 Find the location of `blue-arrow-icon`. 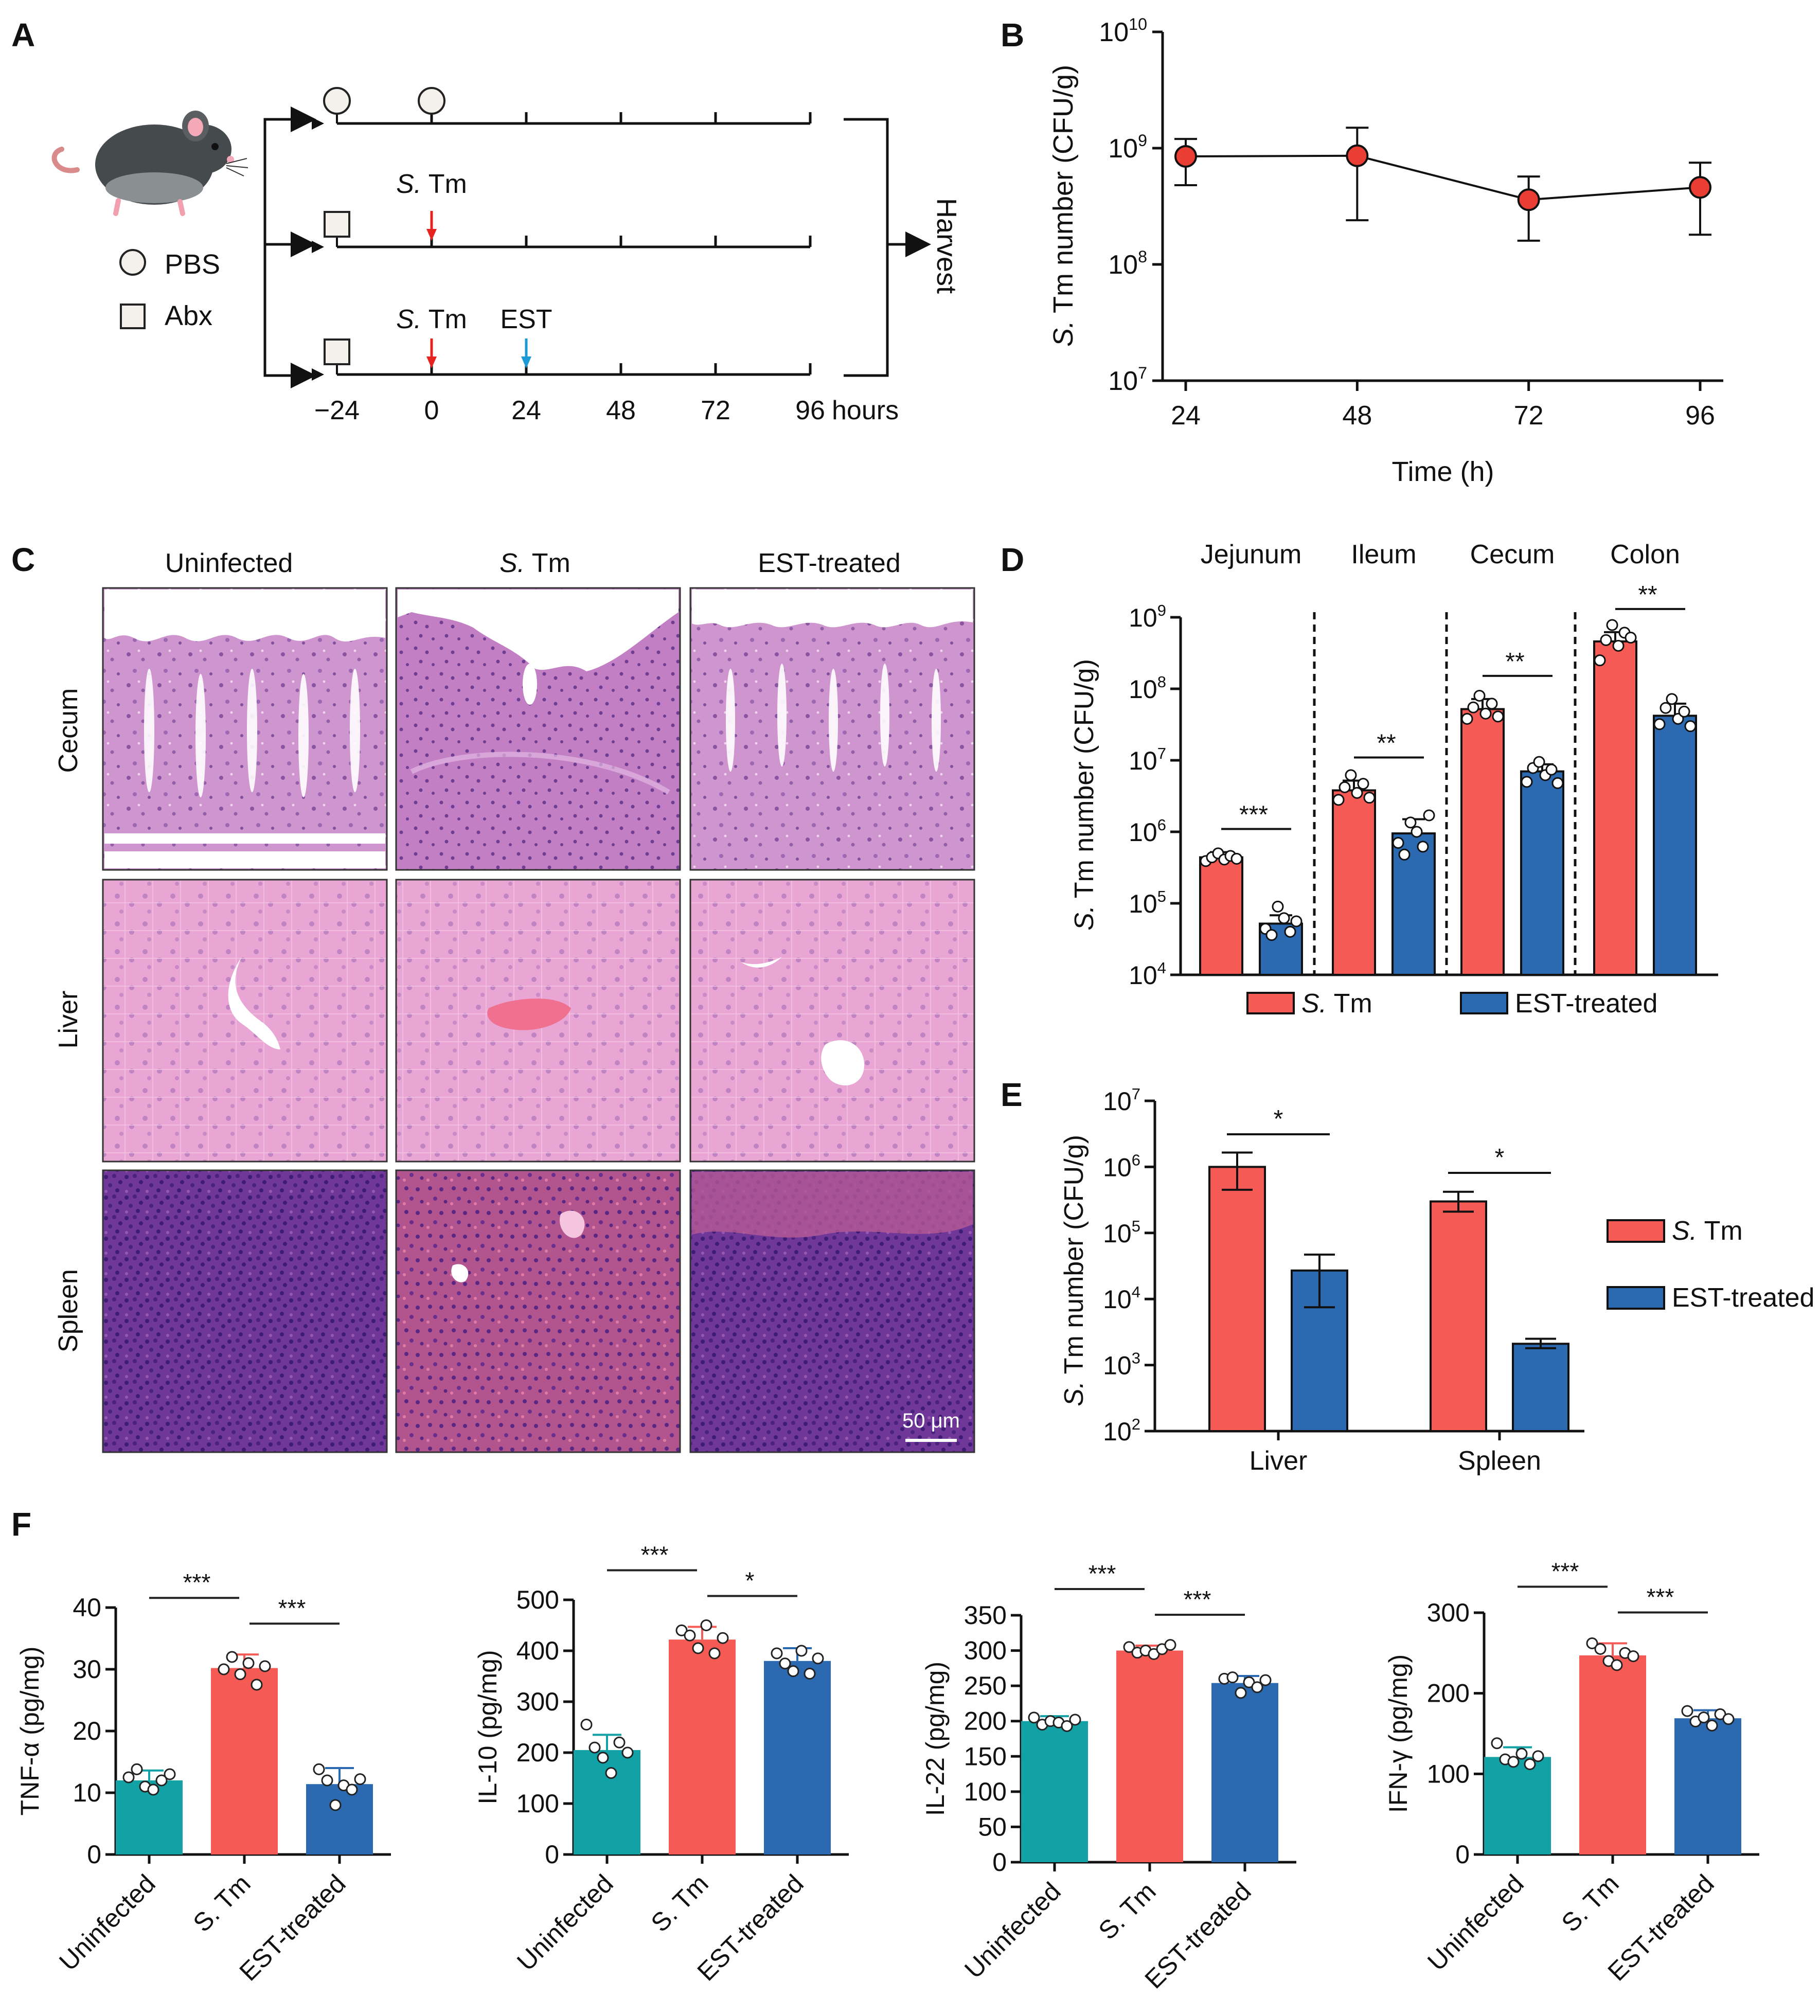

blue-arrow-icon is located at coordinates (526, 362).